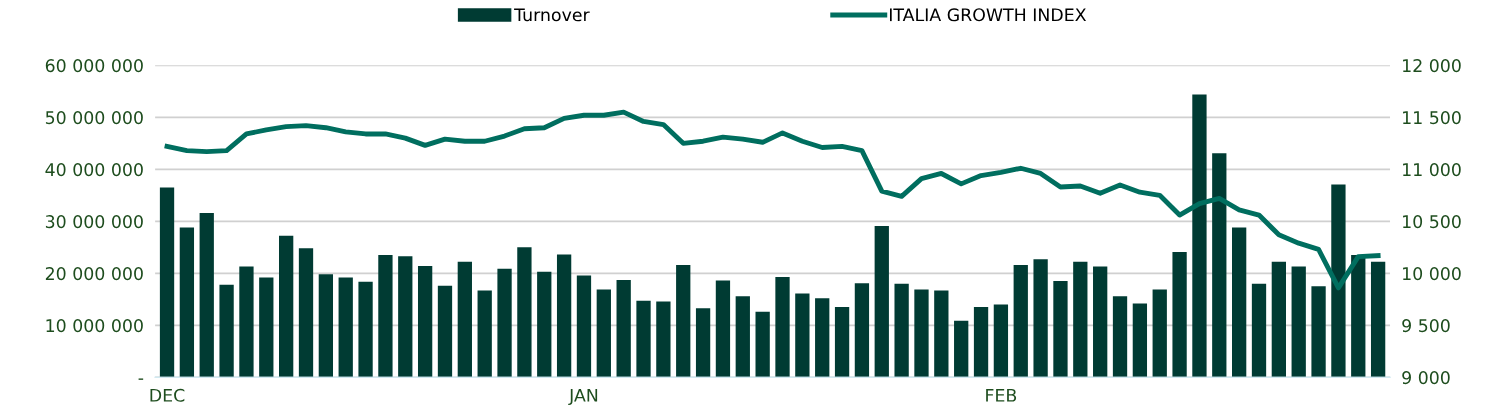 The width and height of the screenshot is (1506, 416). I want to click on x-tick-label: FEB, so click(1001, 395).